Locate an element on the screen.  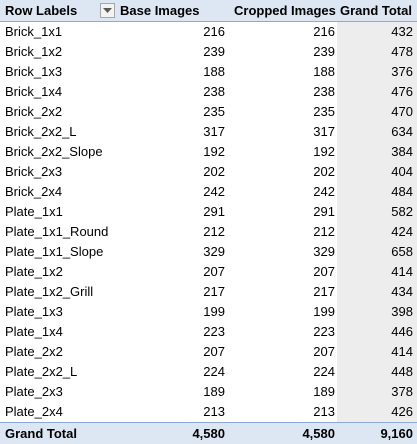
row-label-cell: Plate_2x3 is located at coordinates (34, 391).